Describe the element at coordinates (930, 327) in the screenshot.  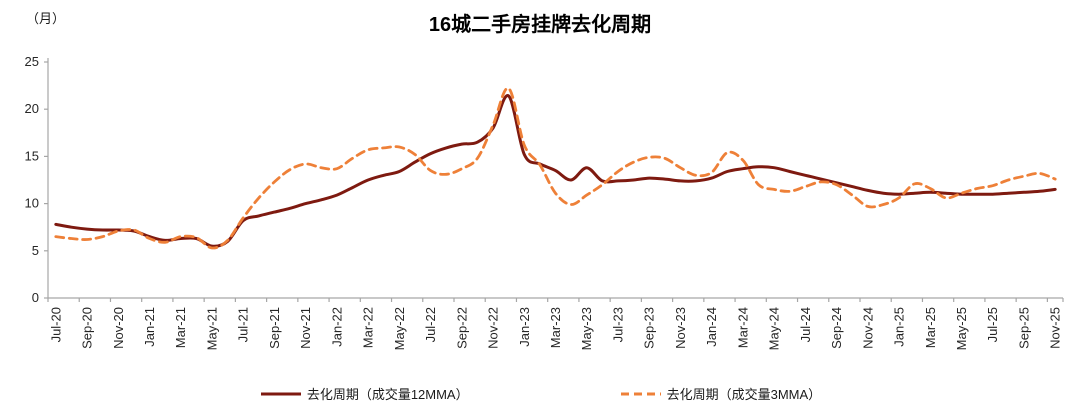
I see `x-tick-label: Mar-25` at that location.